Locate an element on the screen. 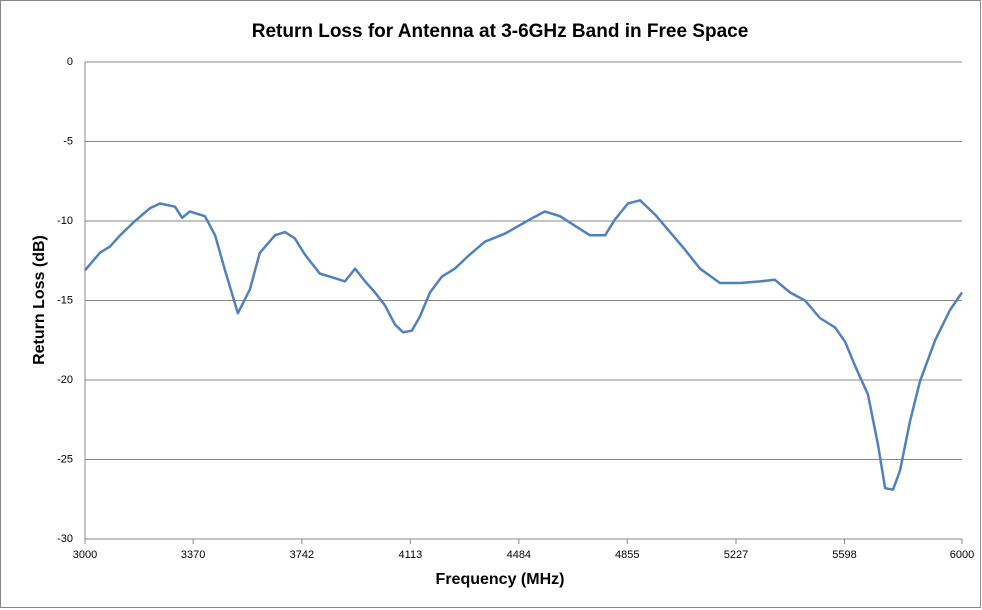 This screenshot has height=610, width=982. y-tick-label: -10 is located at coordinates (65, 221).